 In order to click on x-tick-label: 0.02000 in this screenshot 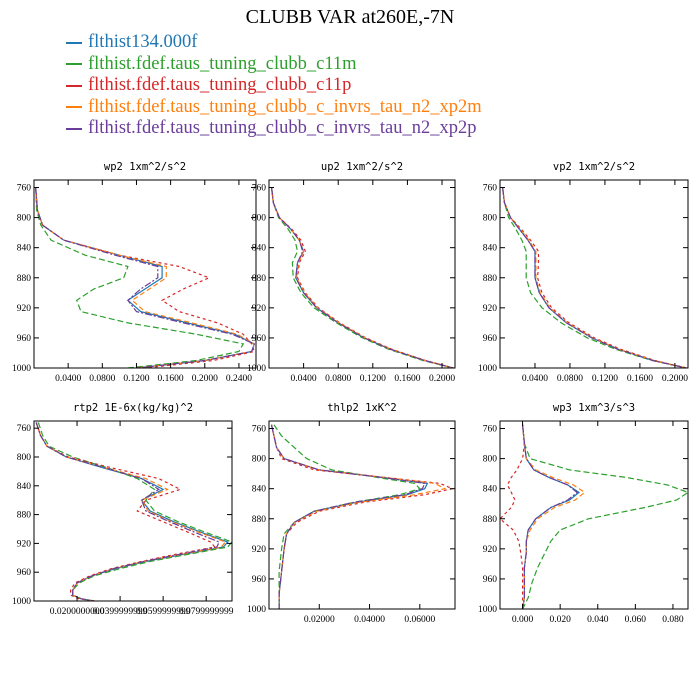, I will do `click(319, 620)`.